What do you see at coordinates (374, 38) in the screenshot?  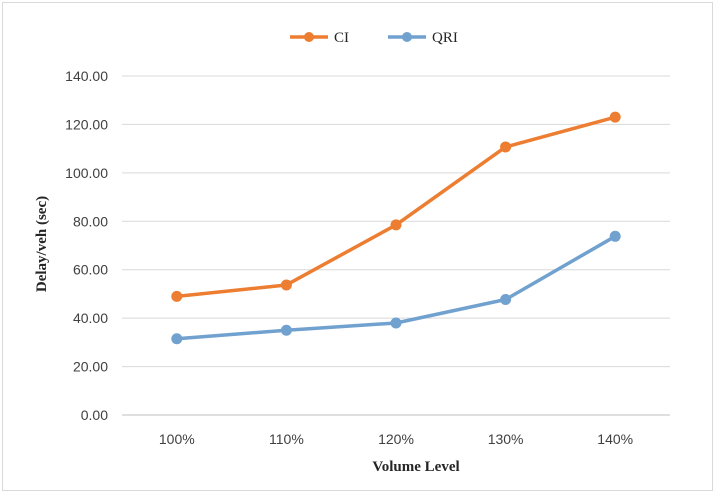 I see `legend: CI QRI` at bounding box center [374, 38].